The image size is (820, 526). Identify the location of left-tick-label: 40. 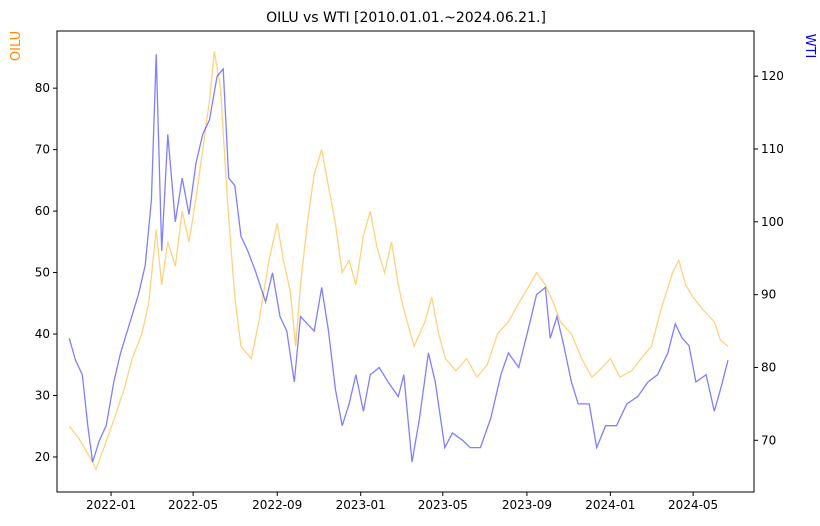
(42, 334).